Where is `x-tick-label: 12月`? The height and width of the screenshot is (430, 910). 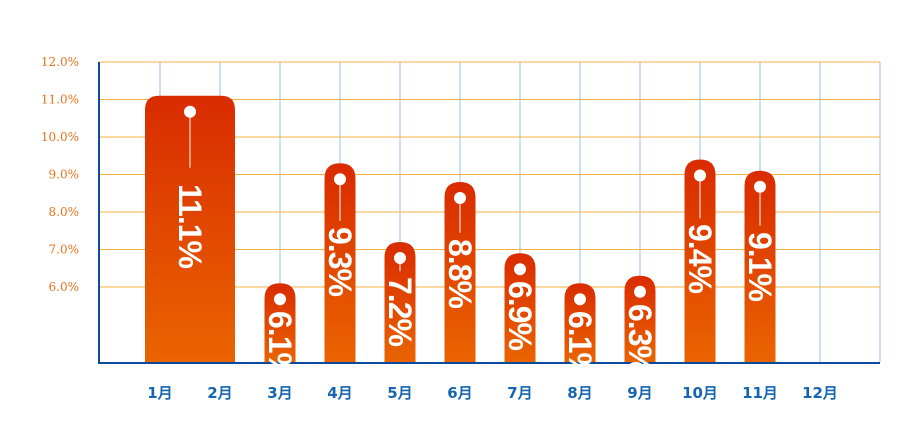
x-tick-label: 12月 is located at coordinates (820, 393).